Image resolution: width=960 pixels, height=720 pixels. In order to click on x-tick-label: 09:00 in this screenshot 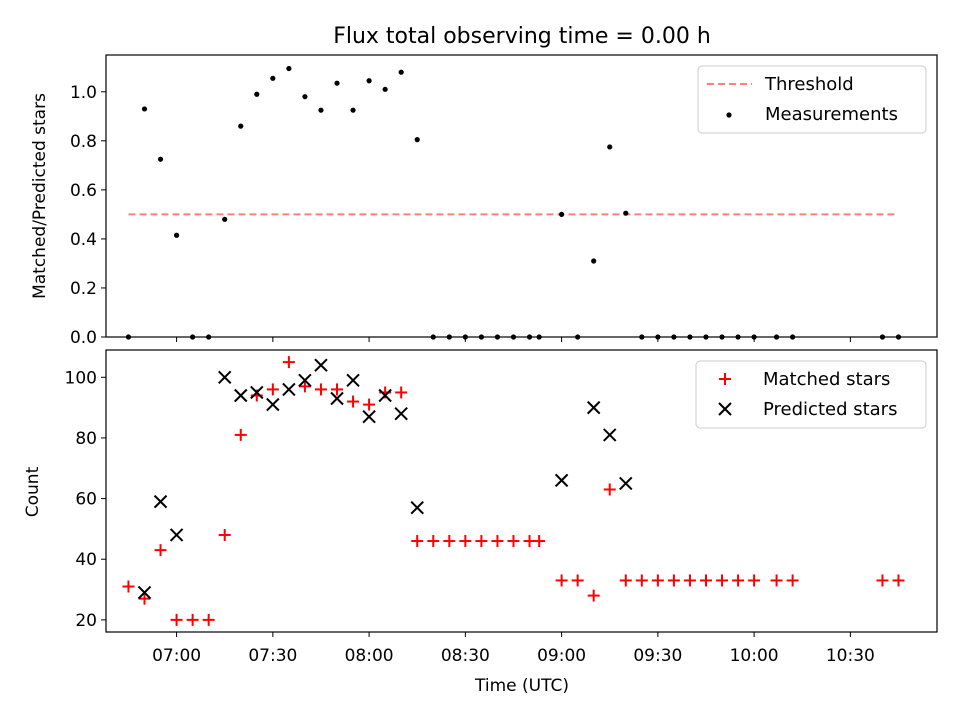, I will do `click(561, 656)`.